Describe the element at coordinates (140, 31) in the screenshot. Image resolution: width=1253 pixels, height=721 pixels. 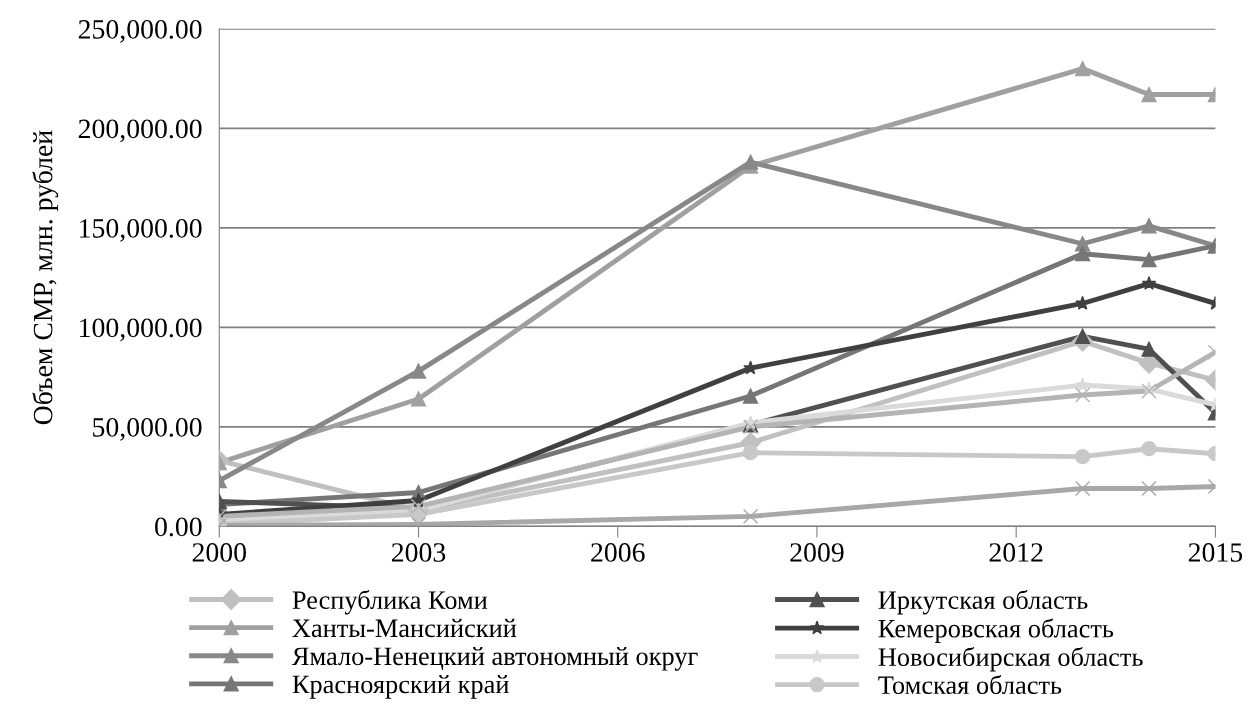
I see `y-tick-label: 250,000.00` at that location.